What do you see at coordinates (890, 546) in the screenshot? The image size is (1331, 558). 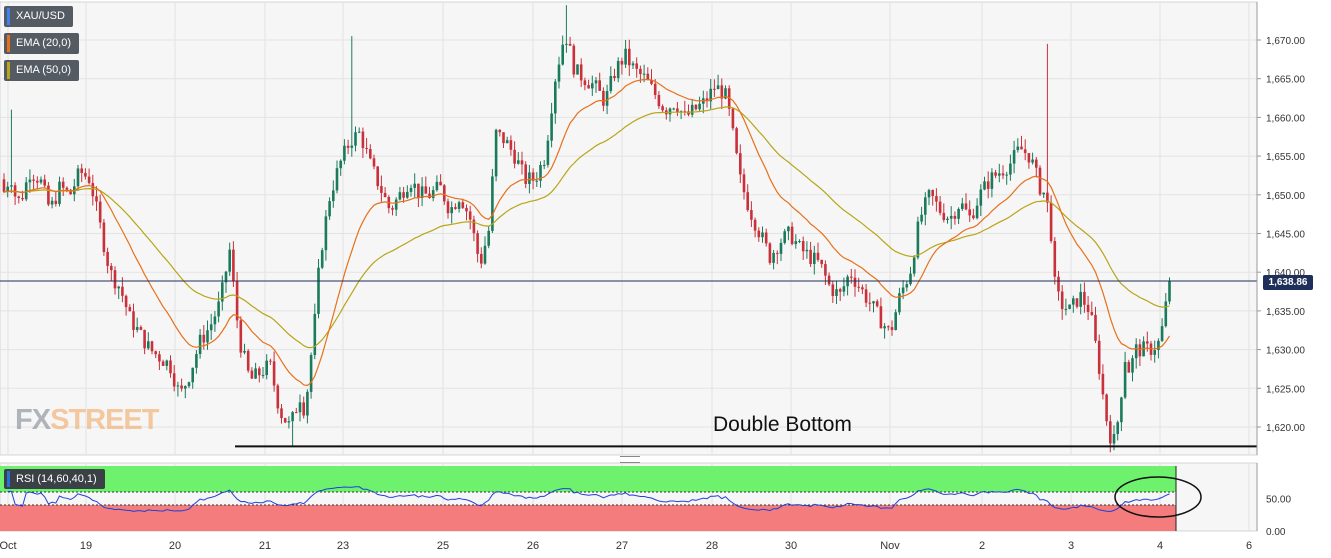 I see `x-tick-label: Nov` at bounding box center [890, 546].